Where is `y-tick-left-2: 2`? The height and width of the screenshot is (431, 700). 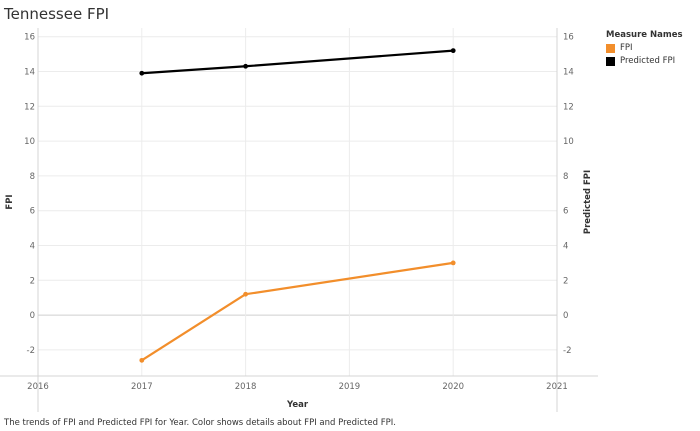 y-tick-left-2: 2 is located at coordinates (32, 281).